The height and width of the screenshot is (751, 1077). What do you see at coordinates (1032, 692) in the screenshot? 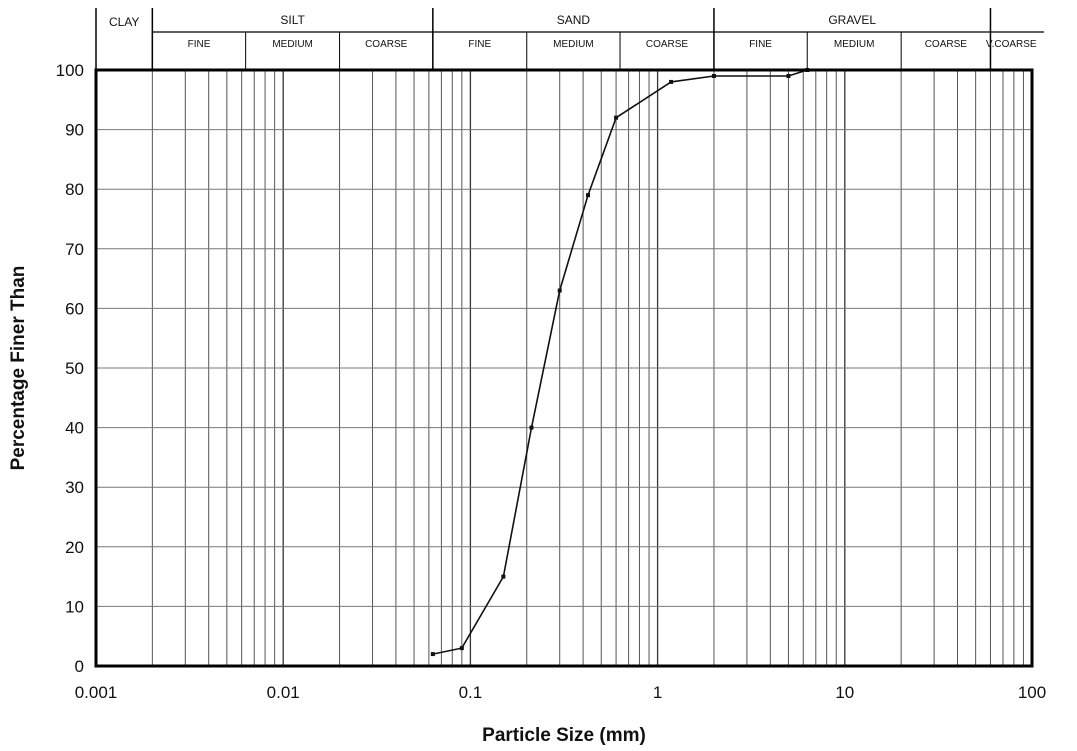
I see `x-tick-label: 100` at bounding box center [1032, 692].